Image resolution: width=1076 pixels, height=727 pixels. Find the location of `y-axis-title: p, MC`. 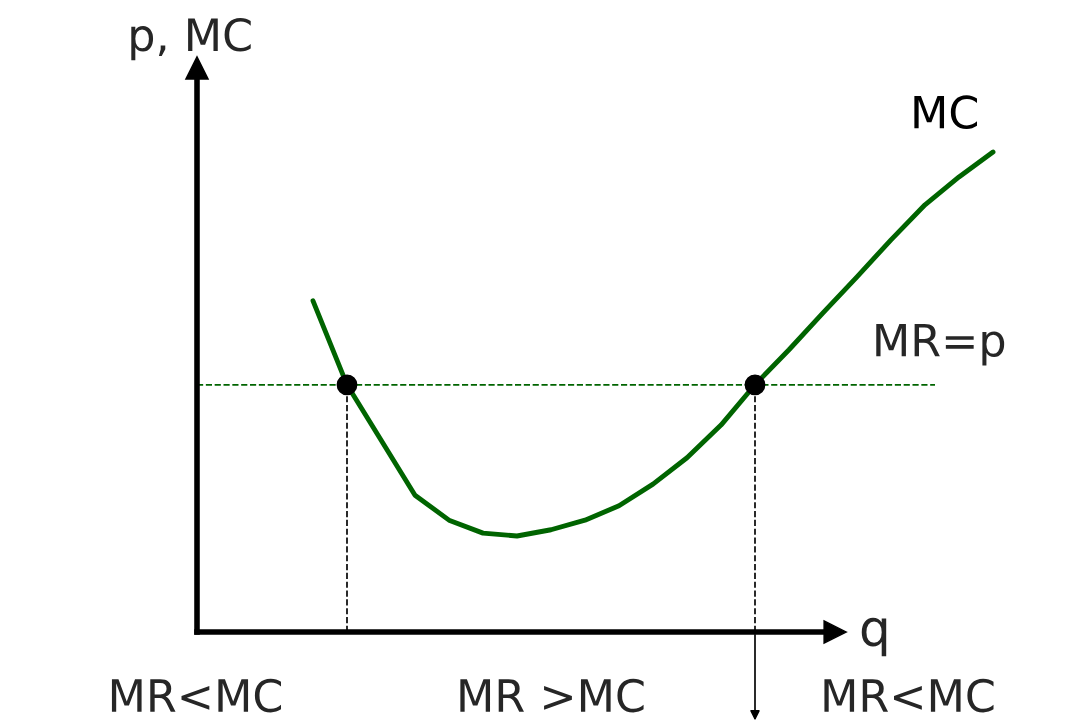

y-axis-title: p, MC is located at coordinates (191, 39).